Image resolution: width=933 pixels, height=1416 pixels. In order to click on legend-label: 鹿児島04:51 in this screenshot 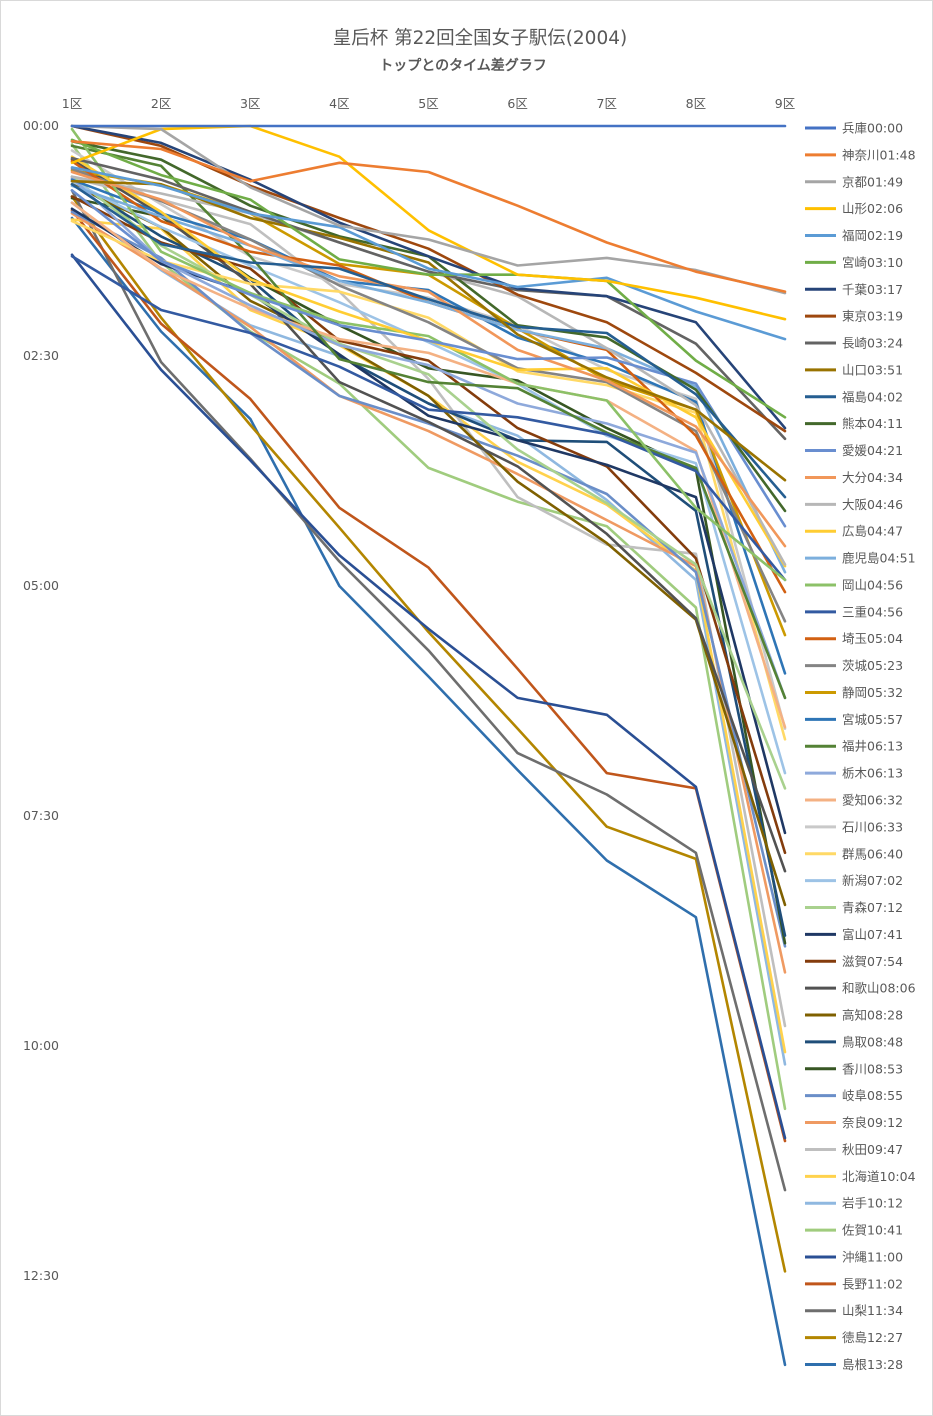, I will do `click(879, 558)`.